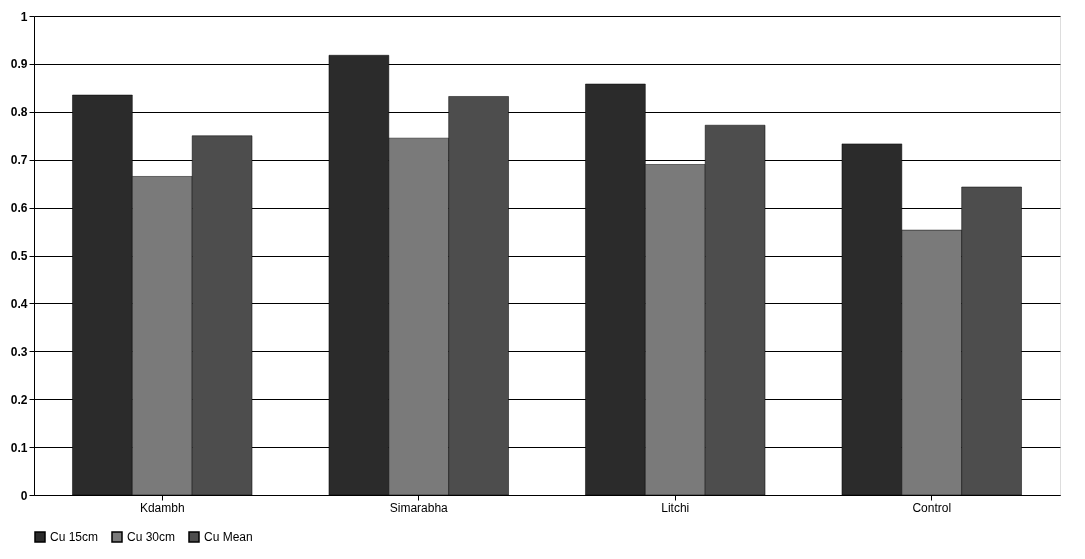 Image resolution: width=1085 pixels, height=559 pixels. What do you see at coordinates (19, 303) in the screenshot?
I see `y-tick-label: 0.4` at bounding box center [19, 303].